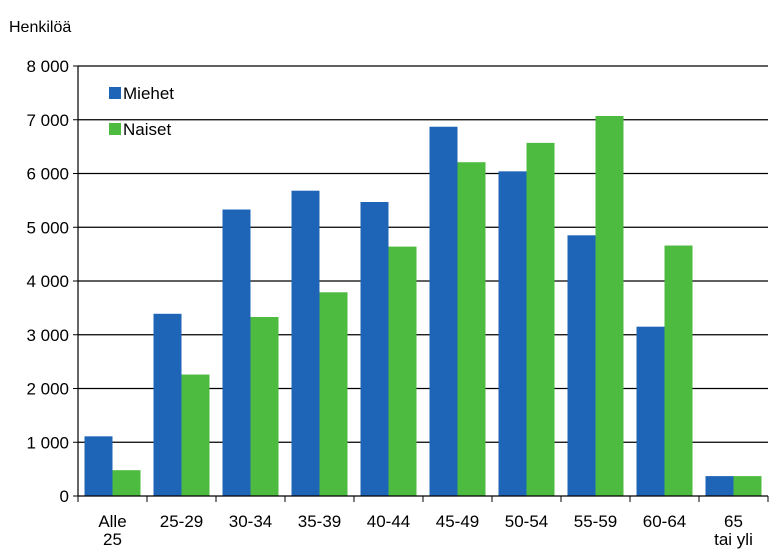 Image resolution: width=773 pixels, height=556 pixels. I want to click on x-tick-label-7: 55-59, so click(595, 521).